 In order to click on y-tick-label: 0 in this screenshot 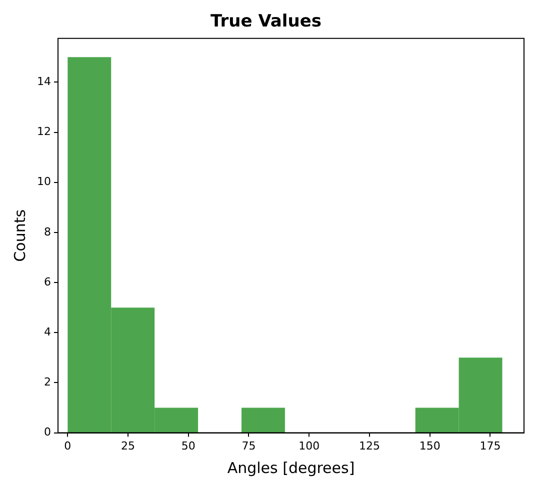, I will do `click(47, 432)`.